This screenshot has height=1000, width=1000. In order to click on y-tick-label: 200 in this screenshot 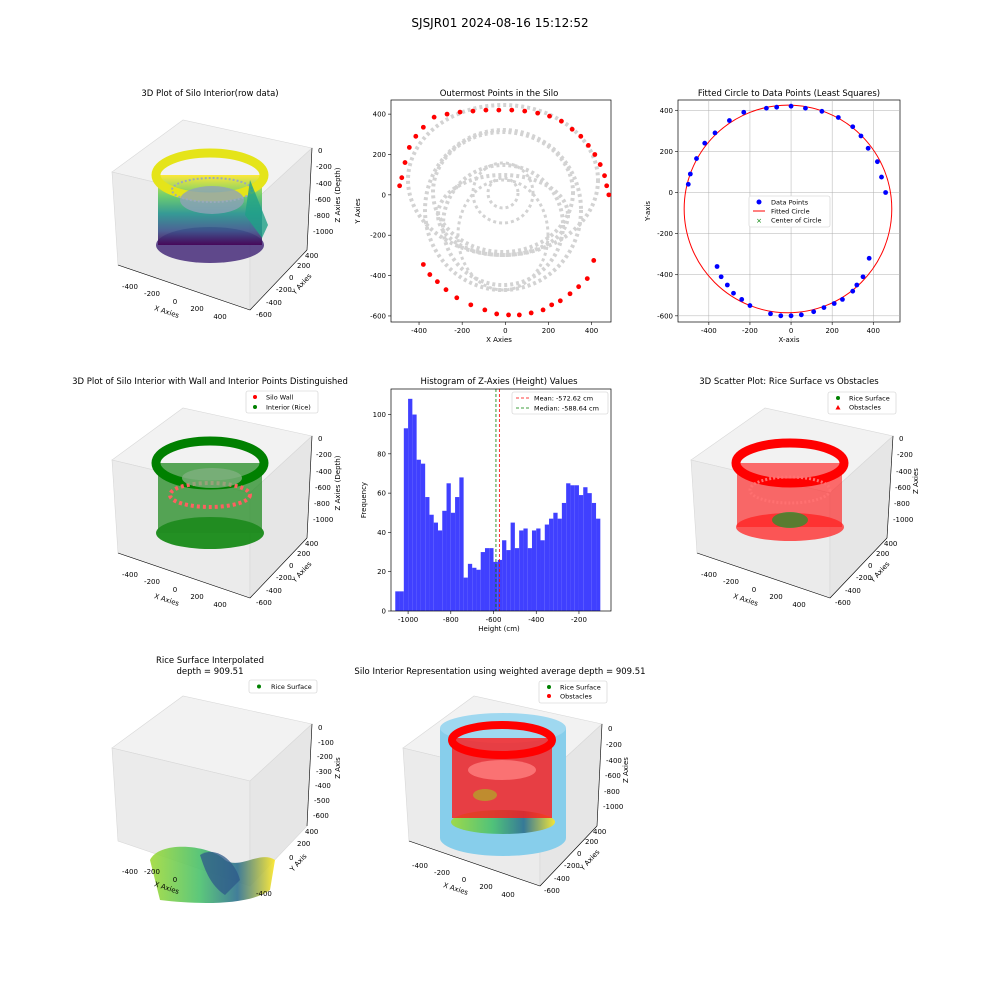, I will do `click(379, 155)`.